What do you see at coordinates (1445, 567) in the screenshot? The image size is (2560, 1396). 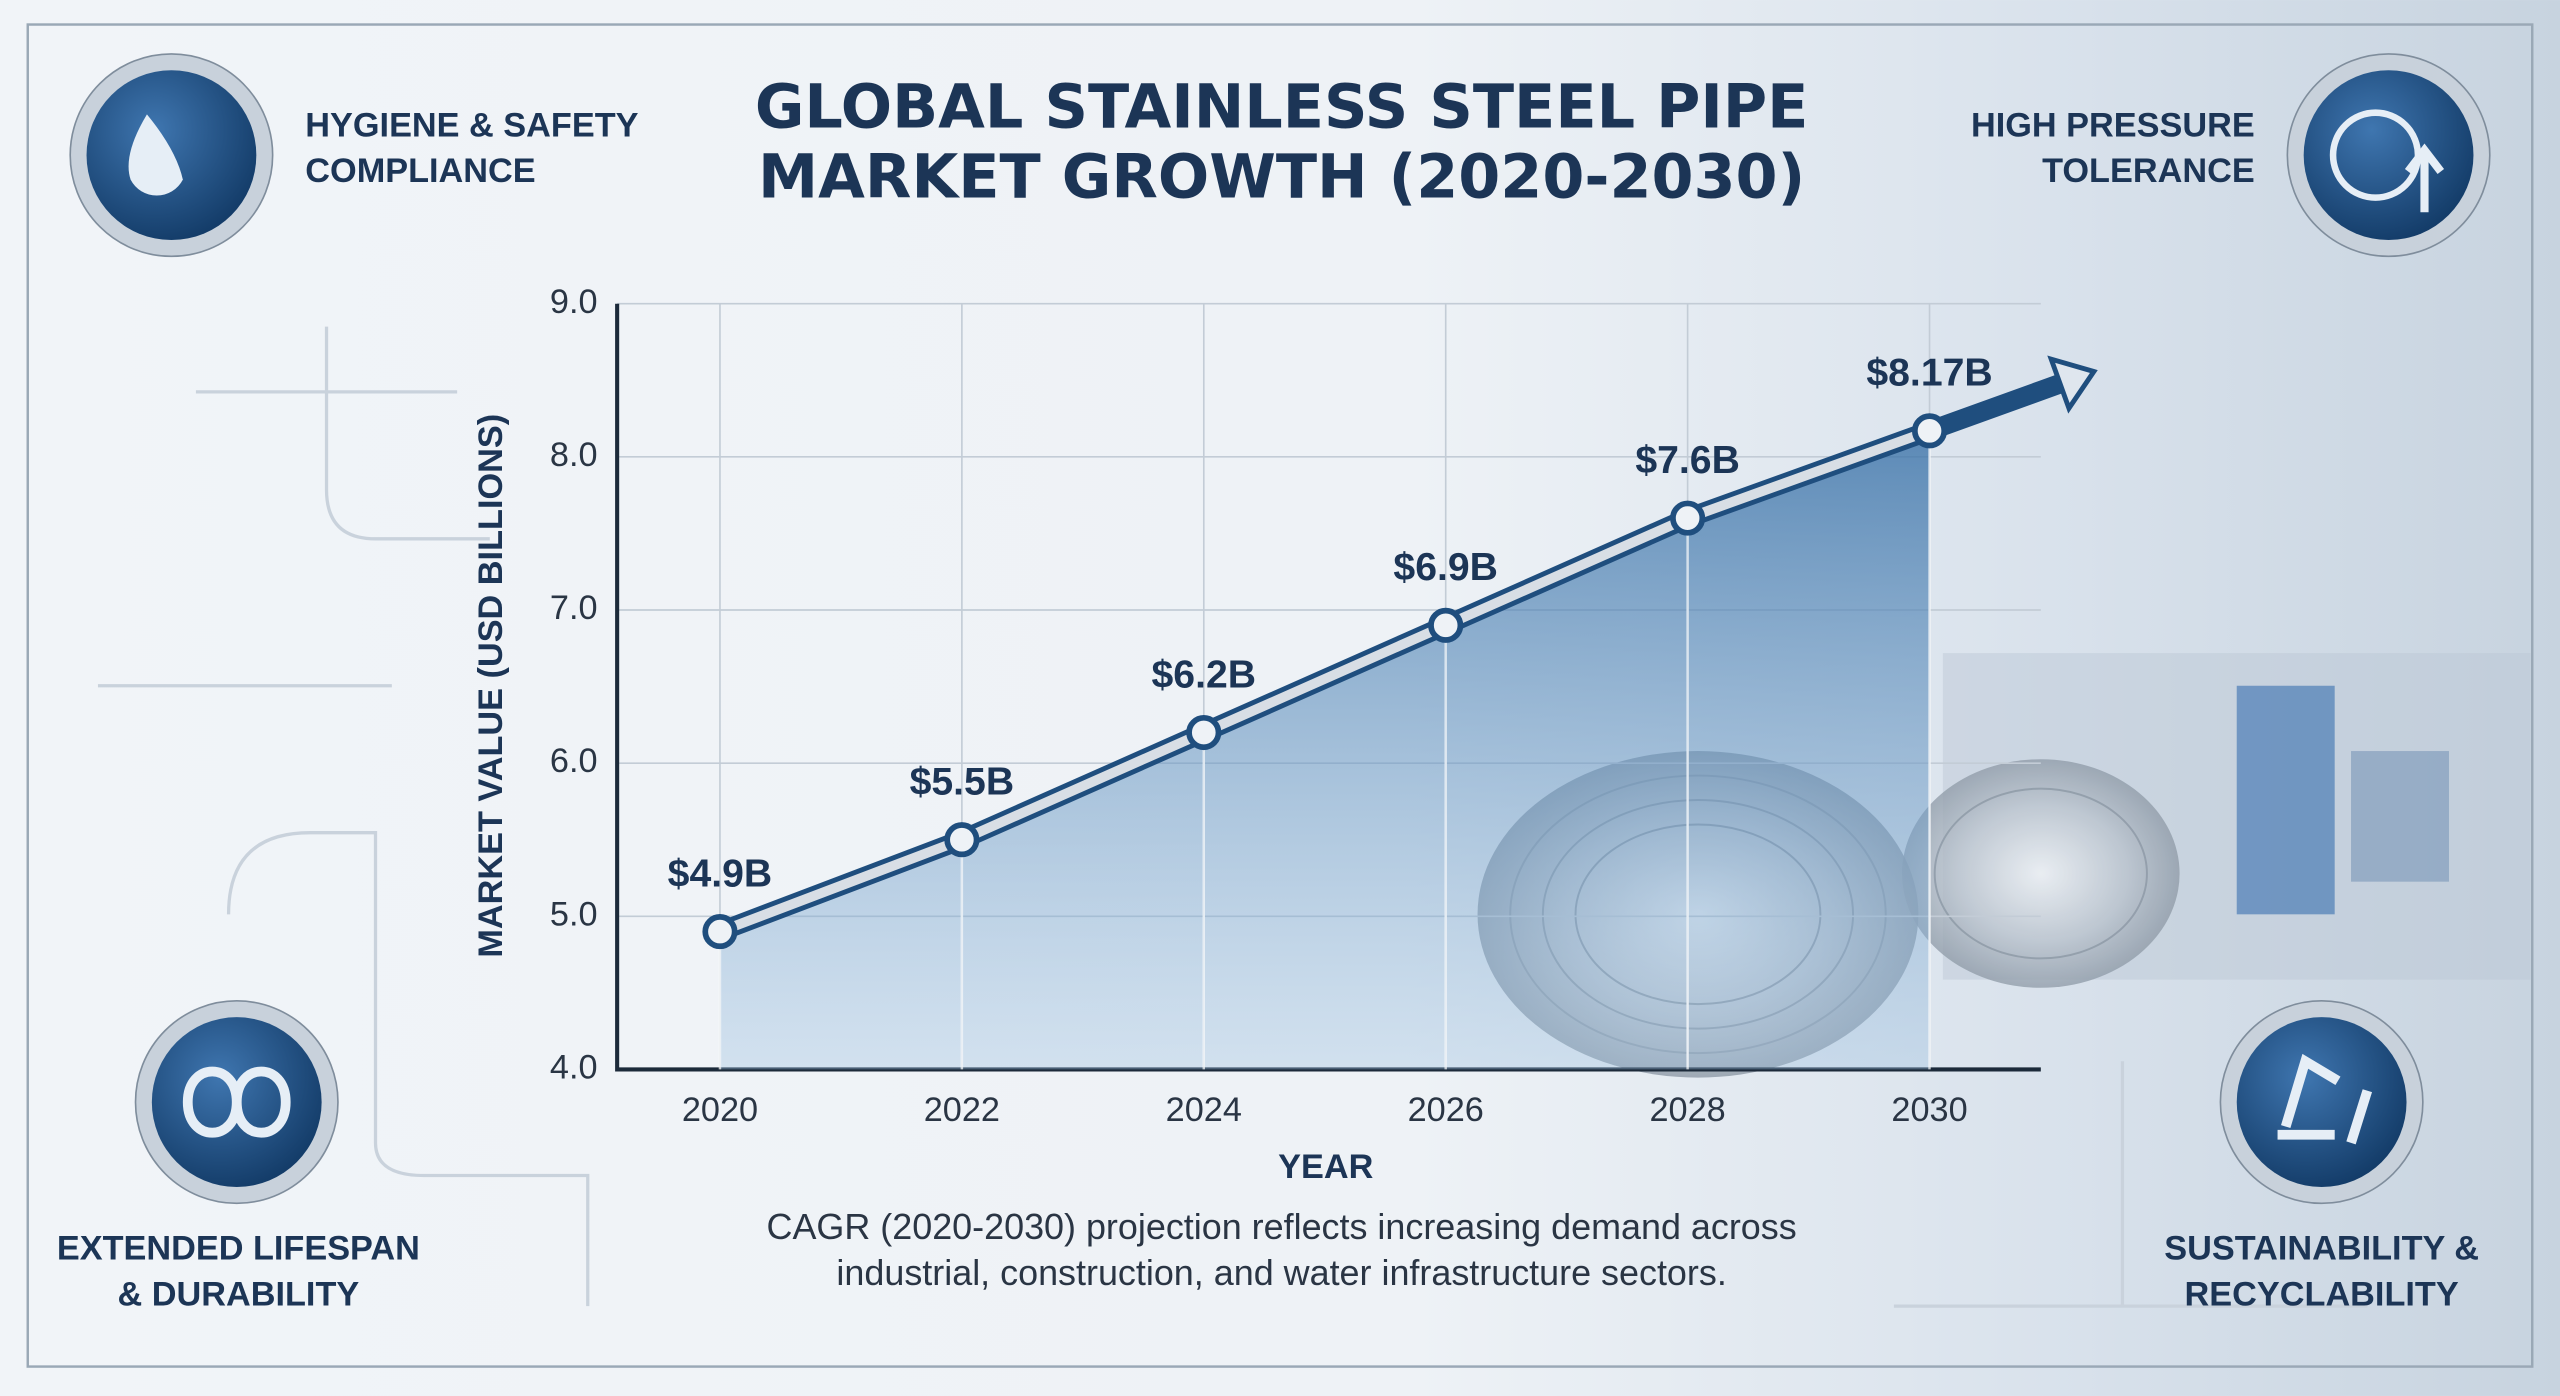 I see `value-label: $6.9B` at bounding box center [1445, 567].